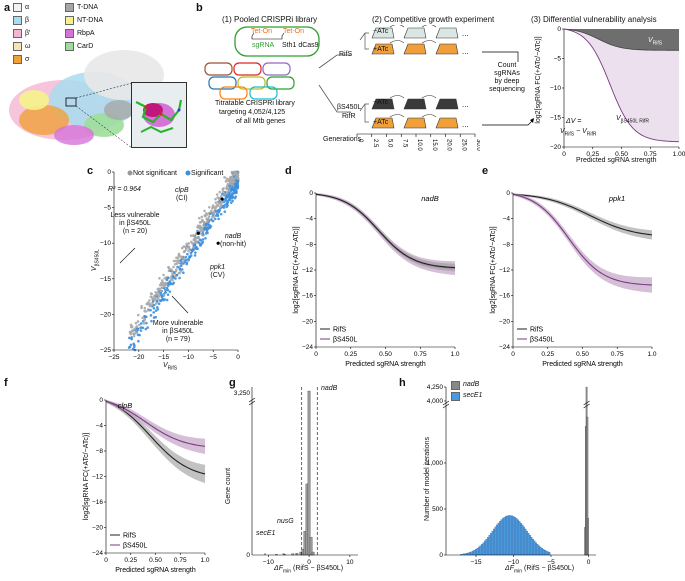 The width and height of the screenshot is (685, 581). Describe the element at coordinates (592, 154) in the screenshot. I see `c3-xtick-label-1: 0.25` at that location.